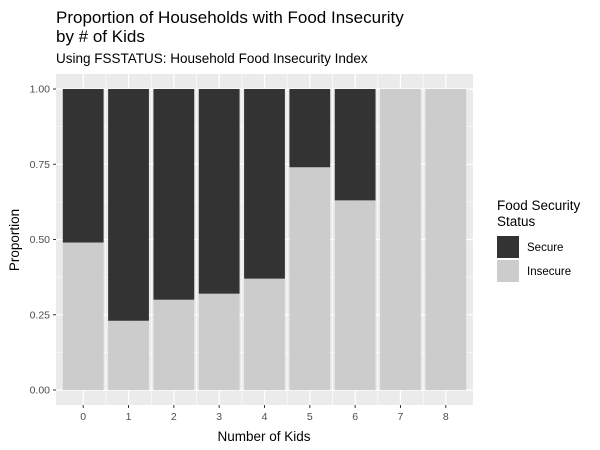 The height and width of the screenshot is (450, 600). What do you see at coordinates (129, 417) in the screenshot?
I see `x-tick-label: 1` at bounding box center [129, 417].